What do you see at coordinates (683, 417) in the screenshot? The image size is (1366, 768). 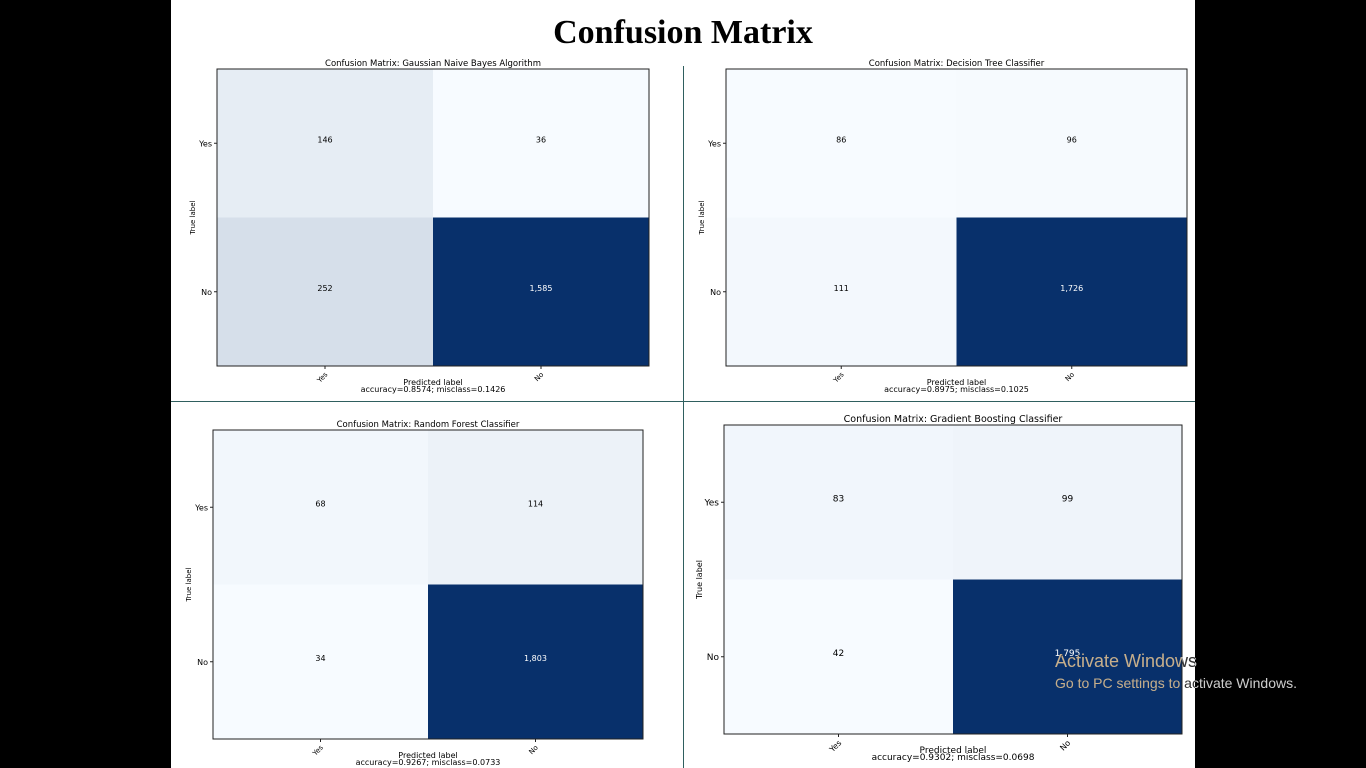 I see `vertical-divider` at bounding box center [683, 417].